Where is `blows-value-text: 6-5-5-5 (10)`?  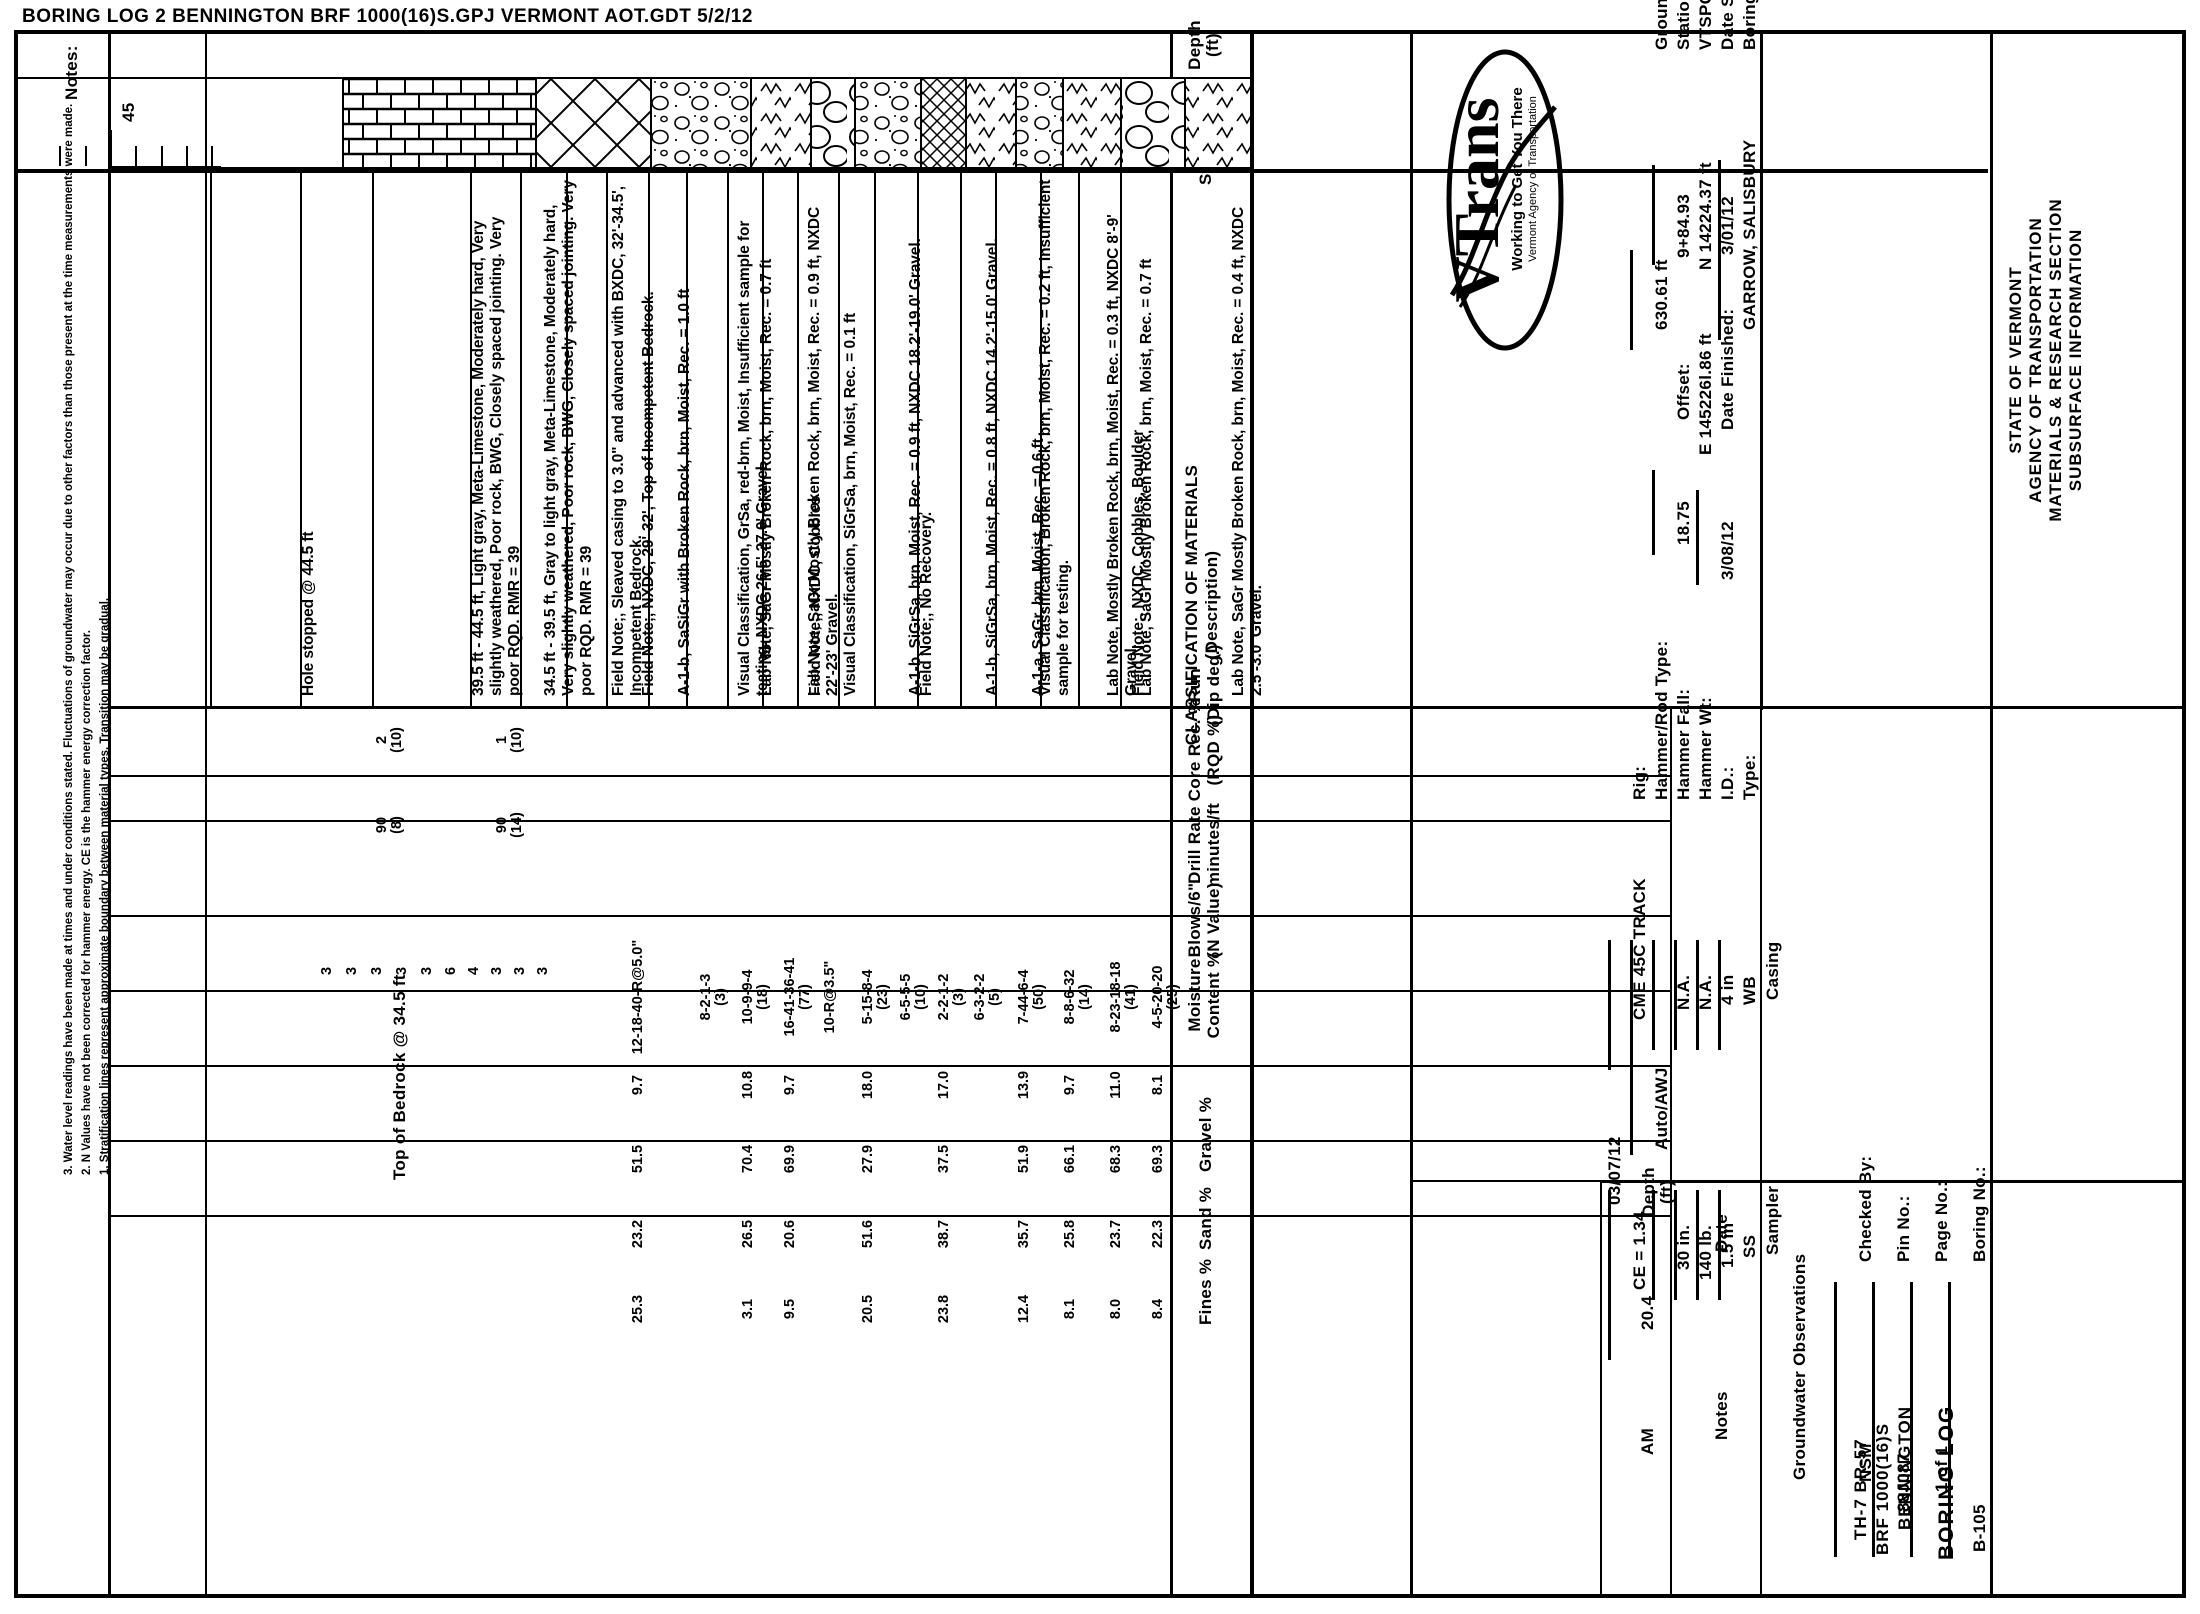
blows-value-text: 6-5-5-5 (10) is located at coordinates (913, 997).